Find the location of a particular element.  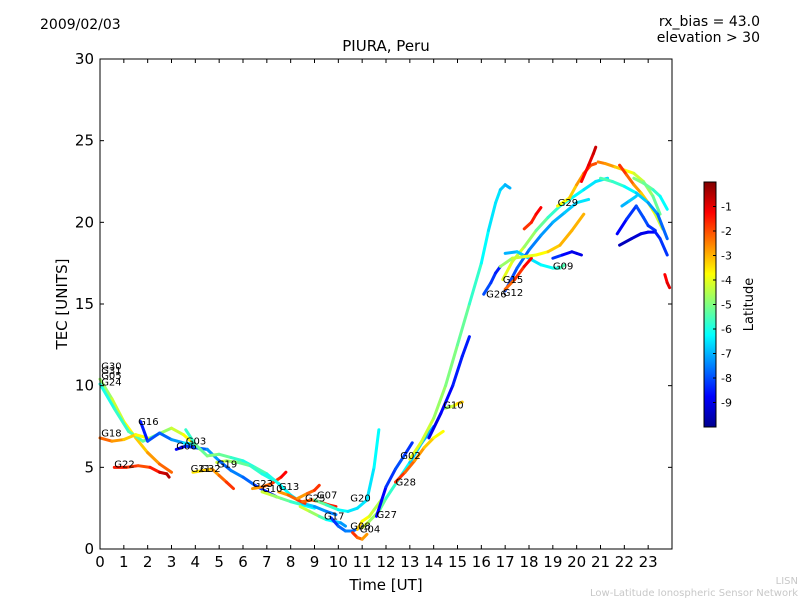

y-tick-label: 15 is located at coordinates (84, 304).